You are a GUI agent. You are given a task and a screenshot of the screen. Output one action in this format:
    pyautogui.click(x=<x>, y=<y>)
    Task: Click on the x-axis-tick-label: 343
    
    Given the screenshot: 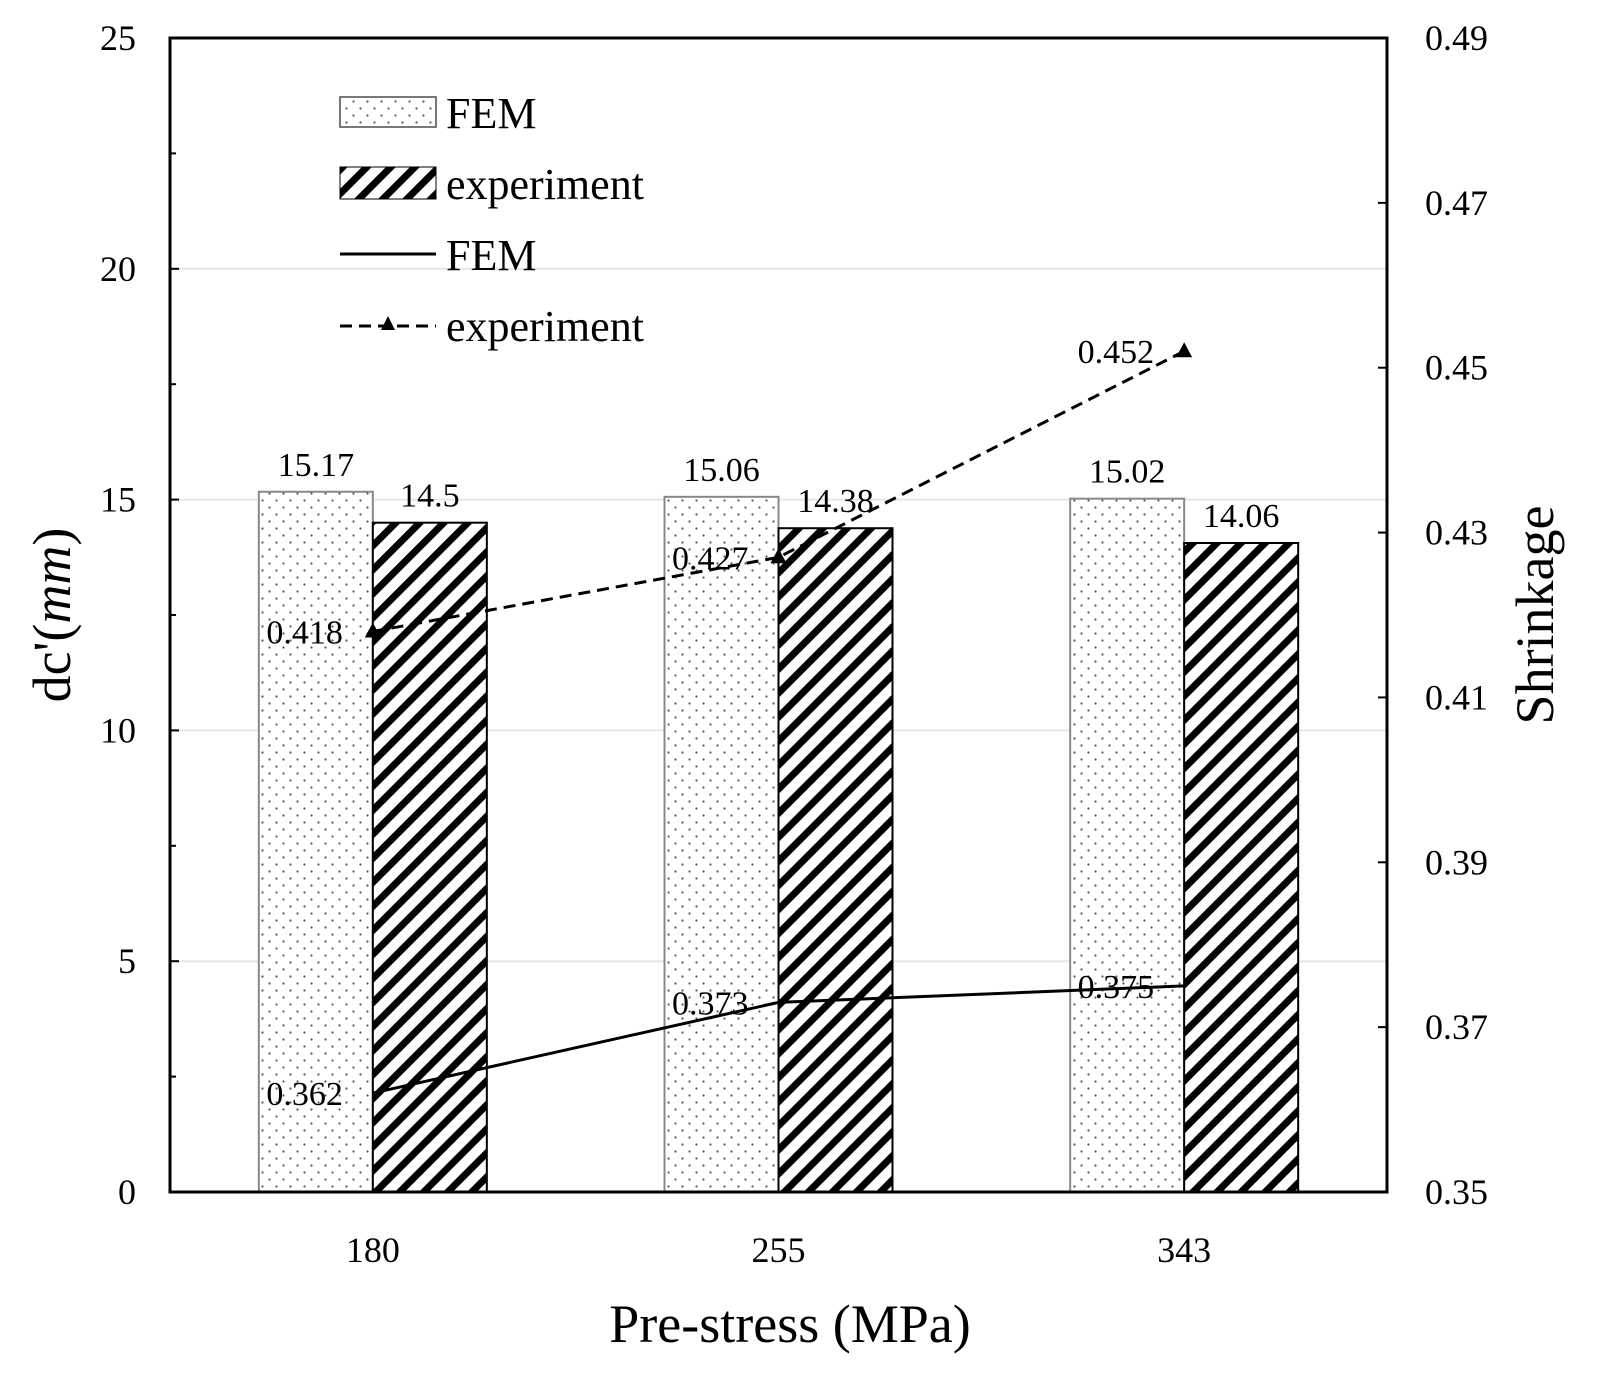 What is the action you would take?
    pyautogui.click(x=1184, y=1250)
    